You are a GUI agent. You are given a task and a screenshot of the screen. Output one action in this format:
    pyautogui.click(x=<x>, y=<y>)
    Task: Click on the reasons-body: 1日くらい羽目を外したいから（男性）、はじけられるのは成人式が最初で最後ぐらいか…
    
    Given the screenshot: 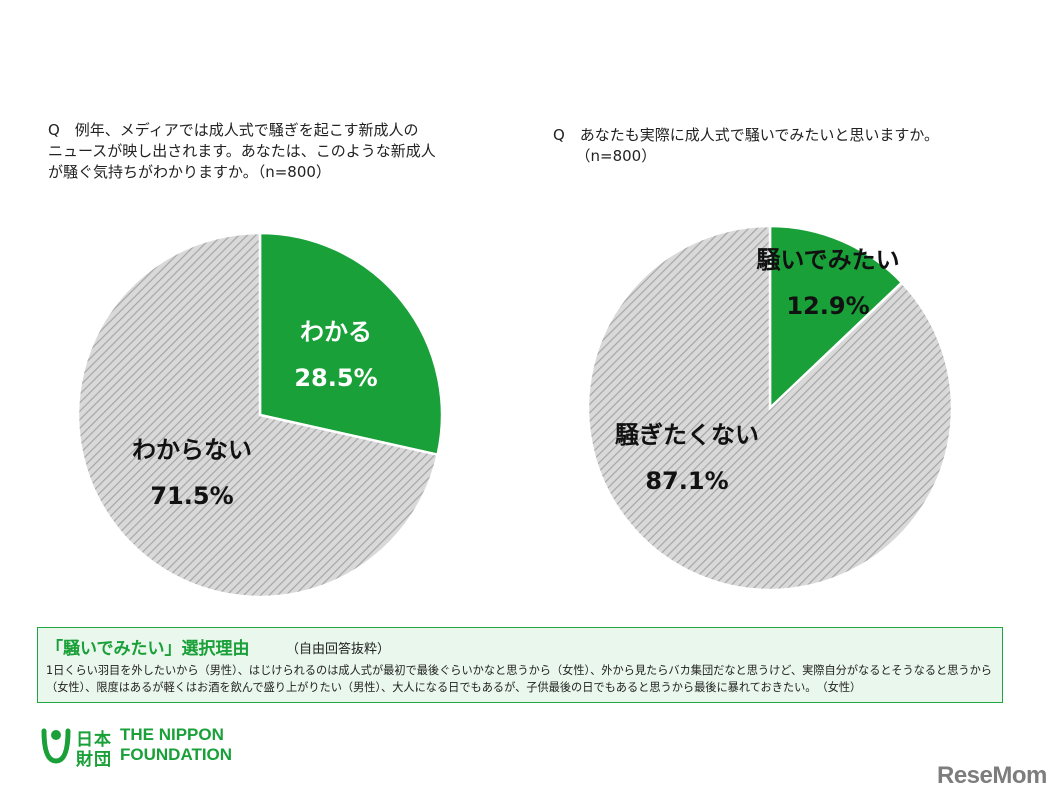 What is the action you would take?
    pyautogui.click(x=519, y=679)
    